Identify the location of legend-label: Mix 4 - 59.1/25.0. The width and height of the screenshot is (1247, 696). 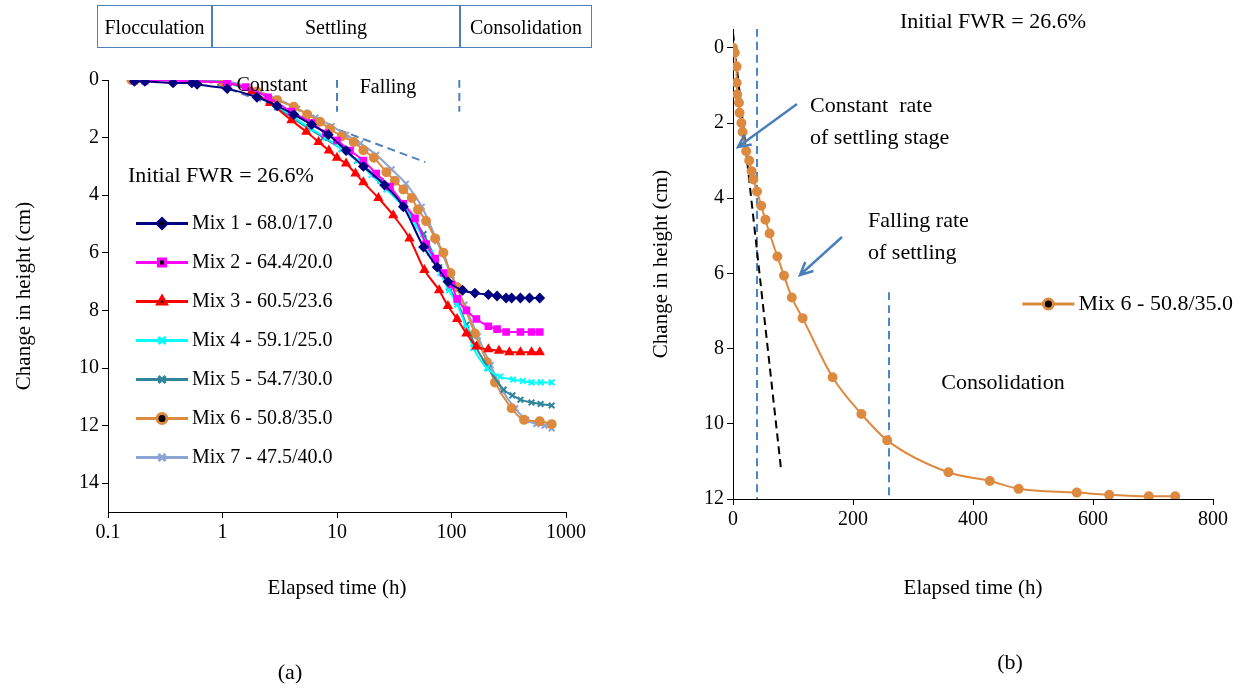
(262, 338).